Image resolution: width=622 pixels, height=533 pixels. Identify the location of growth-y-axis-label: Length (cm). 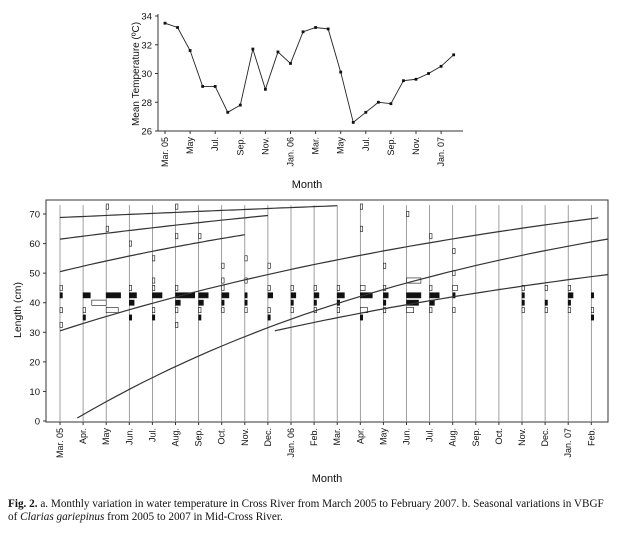
(18, 310).